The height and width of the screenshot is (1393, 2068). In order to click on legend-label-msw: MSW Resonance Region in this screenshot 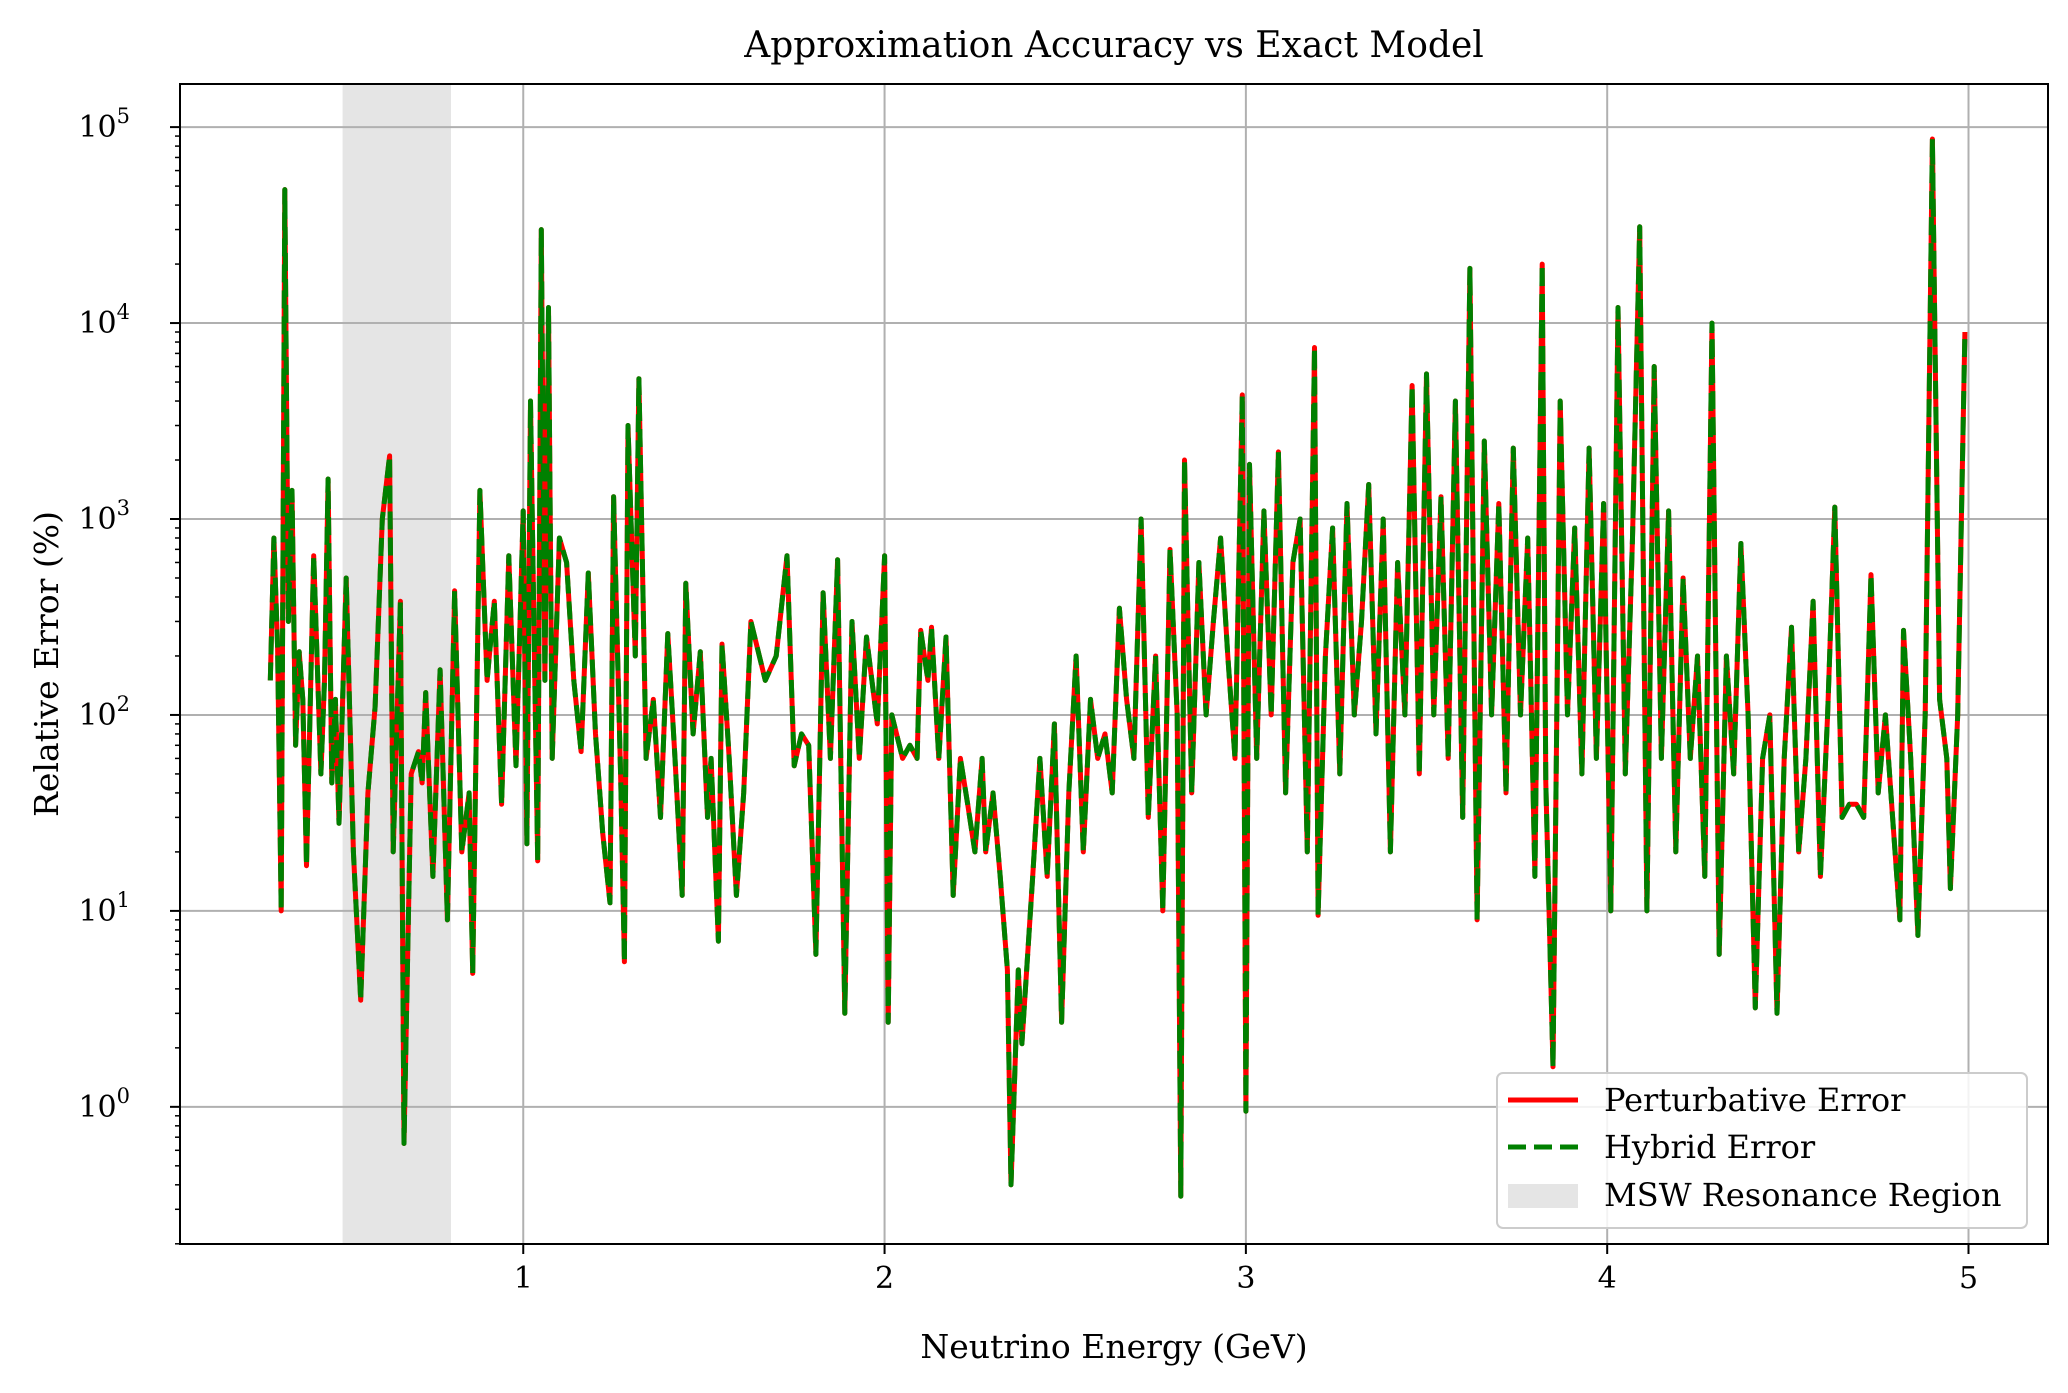, I will do `click(1802, 1195)`.